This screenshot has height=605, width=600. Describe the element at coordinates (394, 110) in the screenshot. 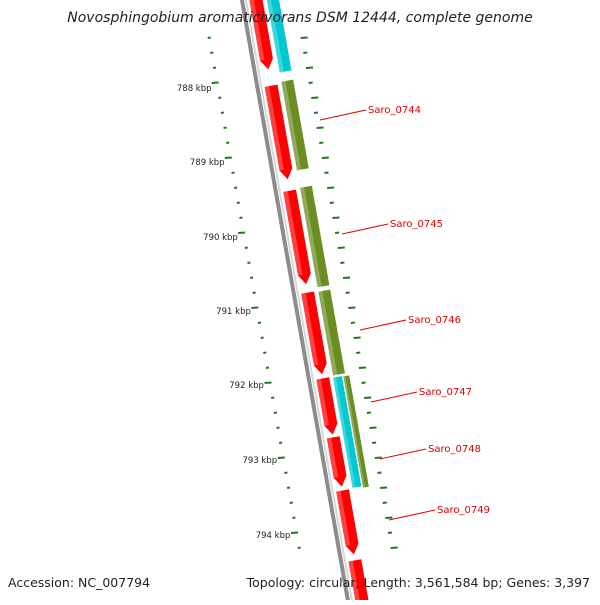

I see `gene-label-saro_0744: Saro_0744` at that location.